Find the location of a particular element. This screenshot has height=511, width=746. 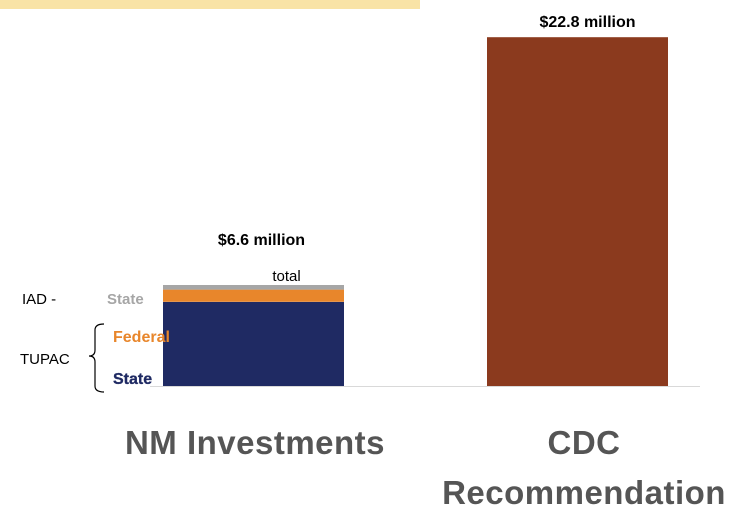

category-label-0-line-0: NM Investments is located at coordinates (255, 442).